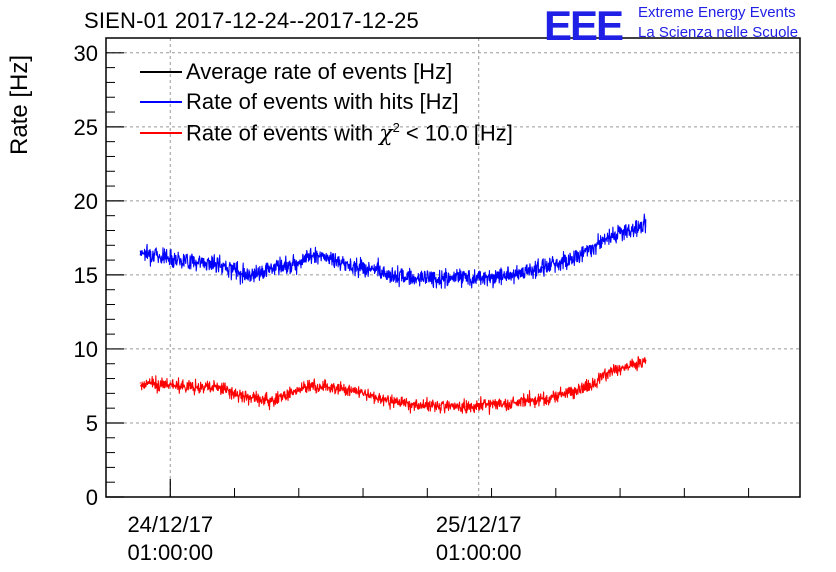 The image size is (836, 572). Describe the element at coordinates (456, 133) in the screenshot. I see `legend-label-chi2-suffix: < 10.0 [Hz]` at that location.